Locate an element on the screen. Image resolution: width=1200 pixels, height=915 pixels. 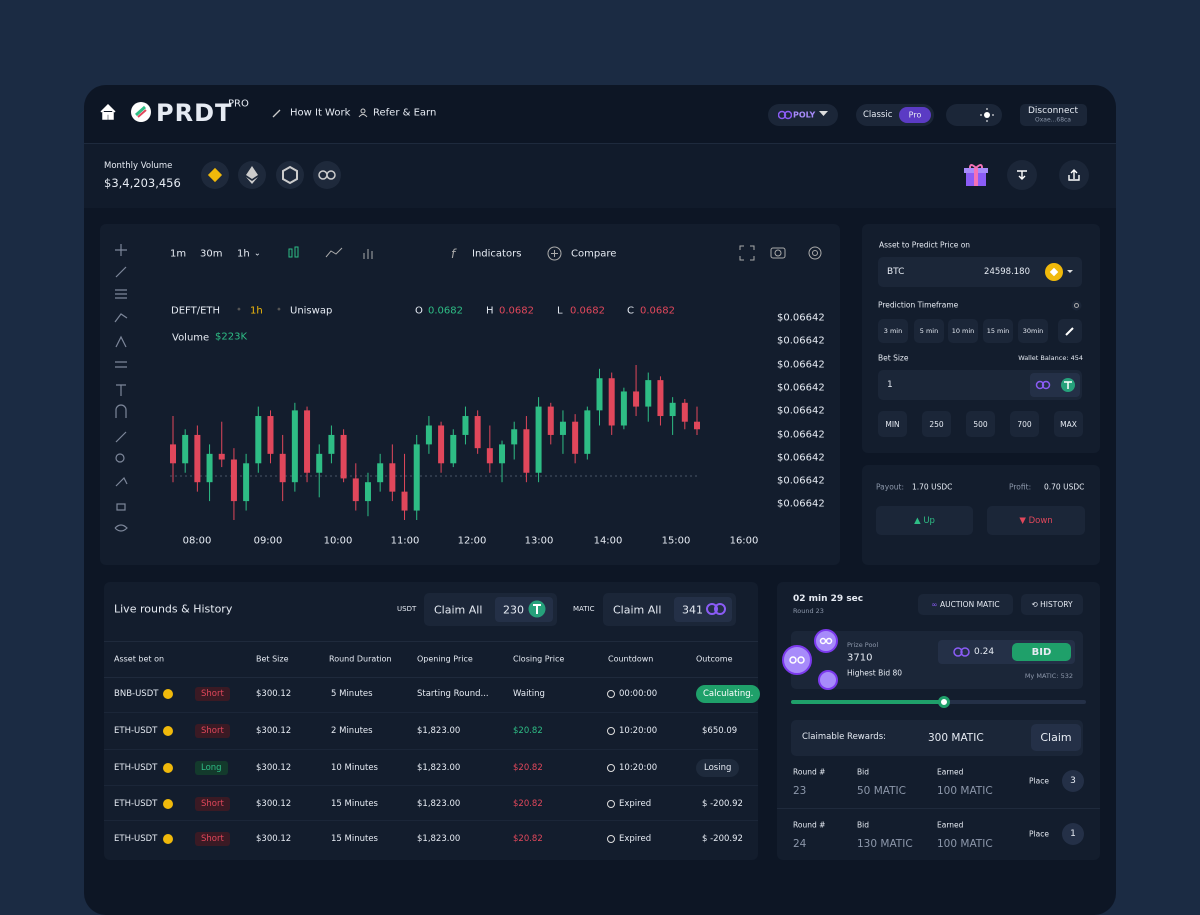
gift-icon is located at coordinates (976, 175).